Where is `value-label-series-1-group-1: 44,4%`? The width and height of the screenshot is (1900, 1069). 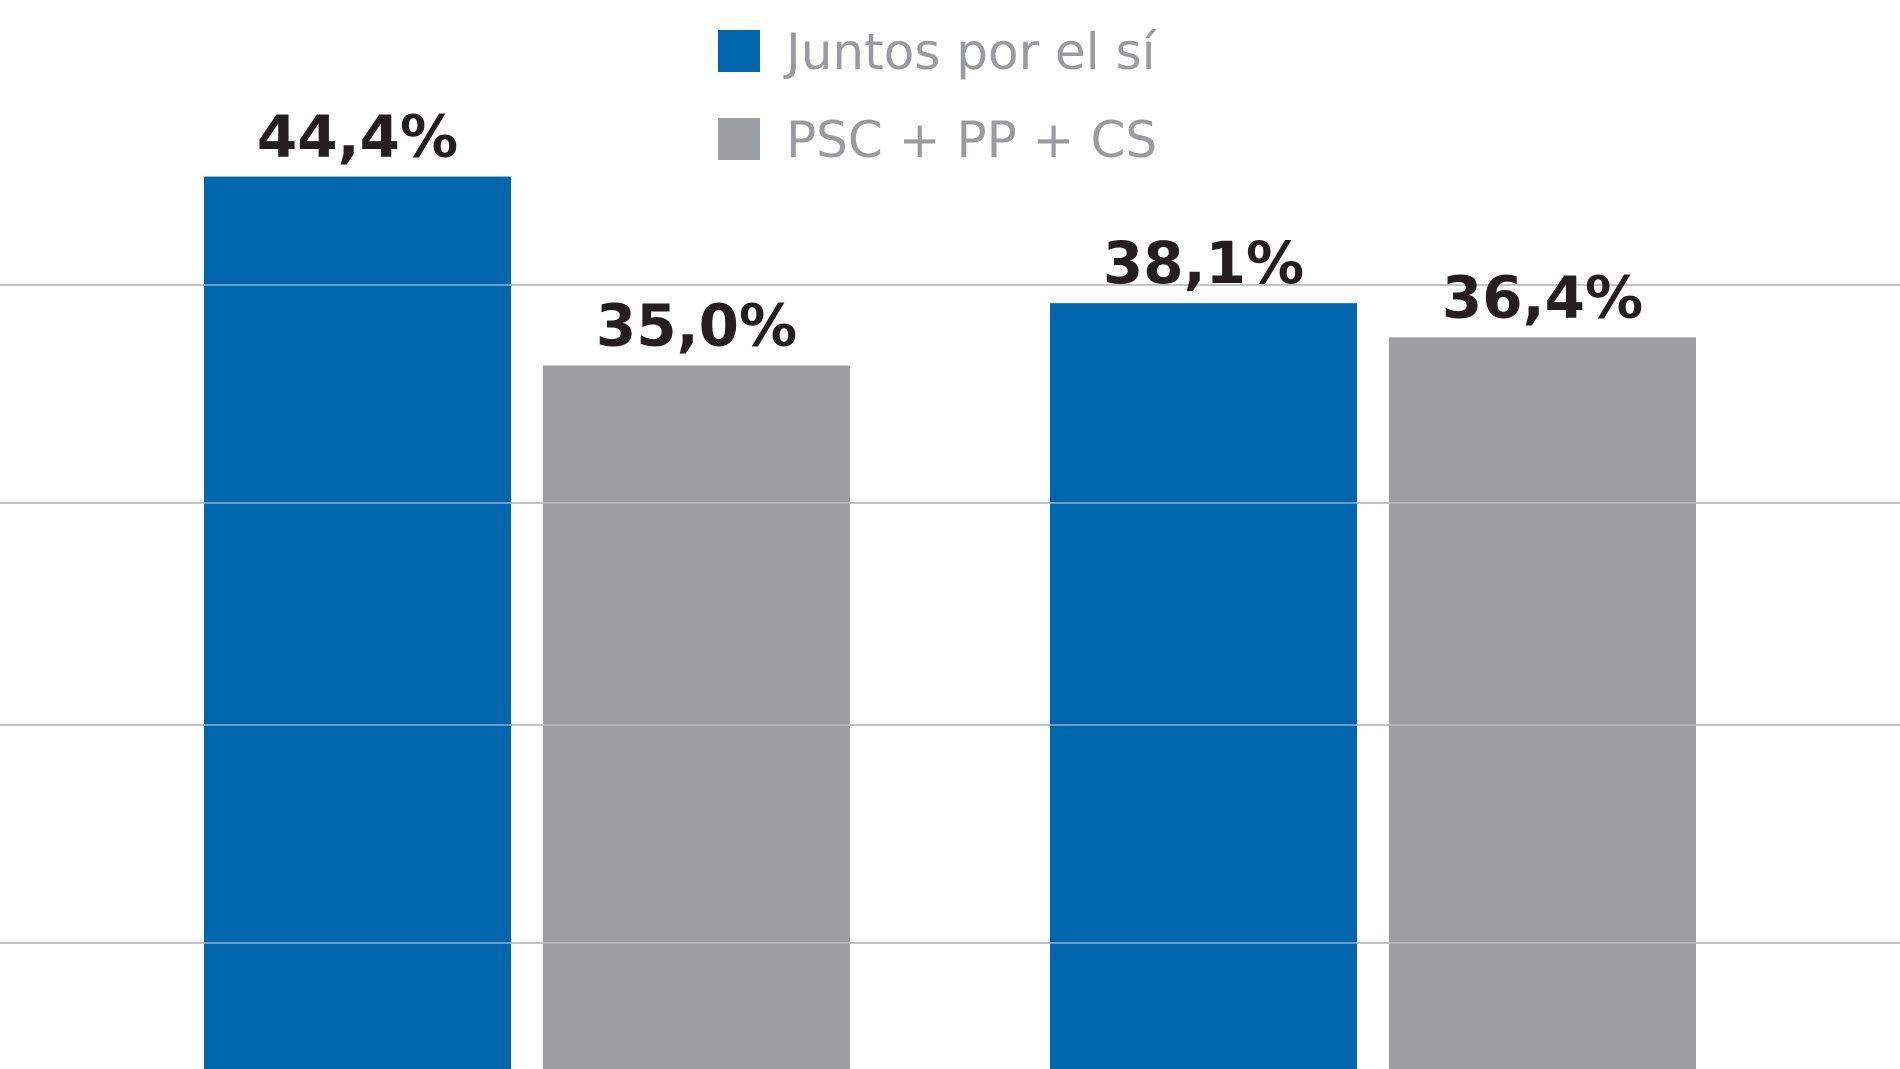 value-label-series-1-group-1: 44,4% is located at coordinates (357, 137).